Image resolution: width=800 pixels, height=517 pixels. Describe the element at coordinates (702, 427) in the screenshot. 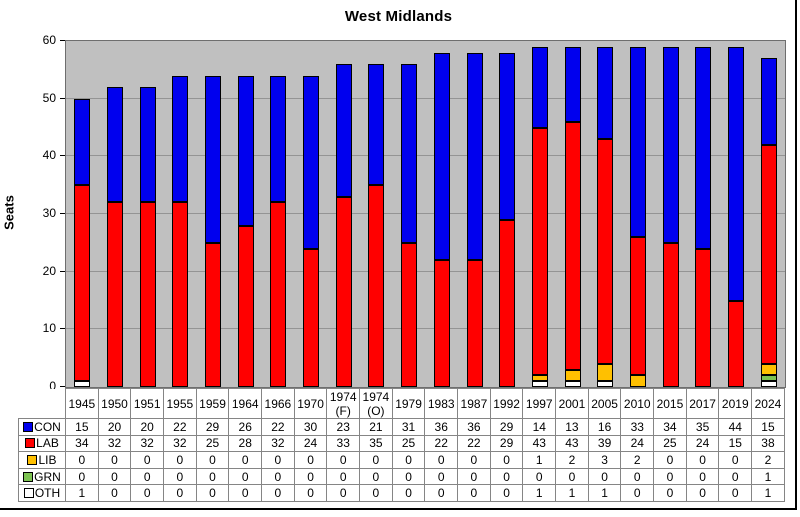

I see `seat-count-cell: 35` at that location.